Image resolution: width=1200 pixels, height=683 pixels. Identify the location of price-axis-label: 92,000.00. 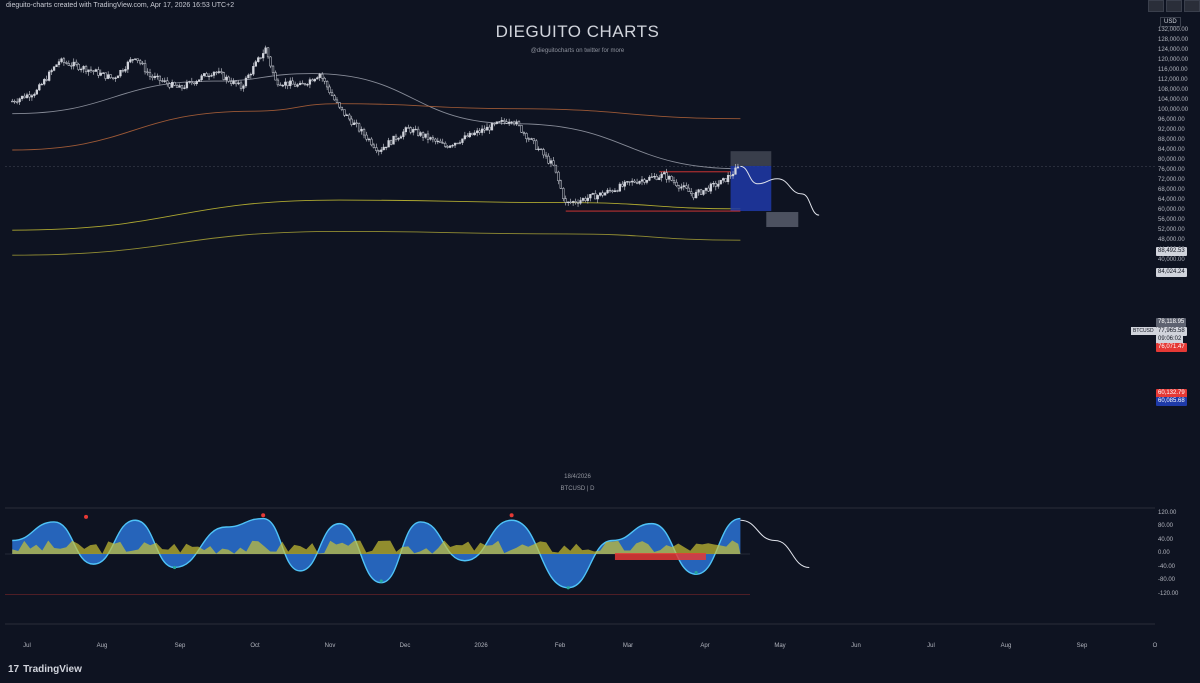
(1171, 130).